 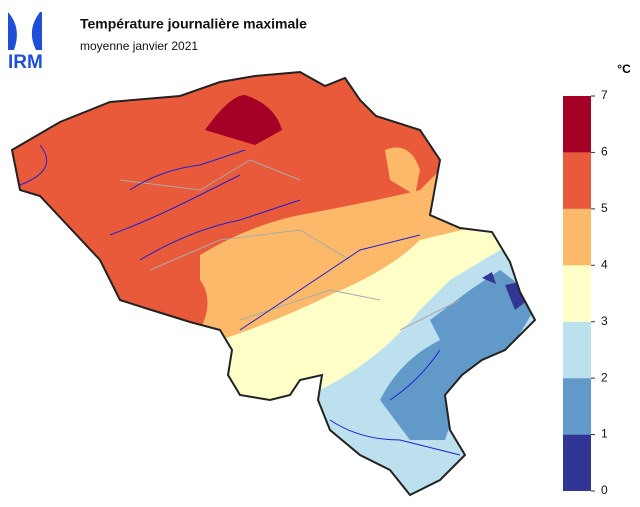 What do you see at coordinates (139, 46) in the screenshot?
I see `subtitle: moyenne janvier 2021` at bounding box center [139, 46].